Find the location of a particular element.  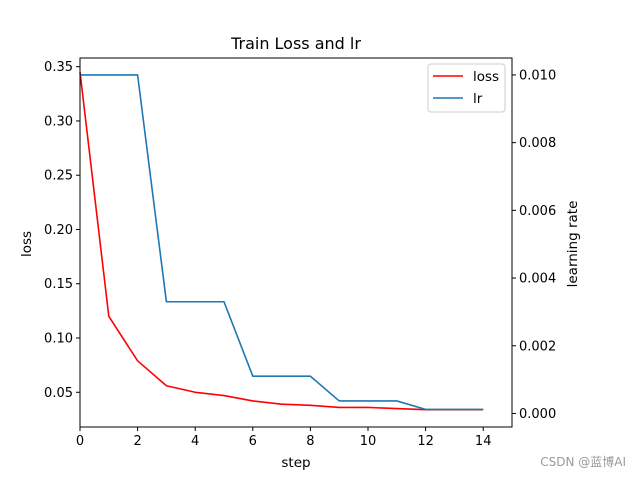

legend-label-loss: loss is located at coordinates (486, 77).